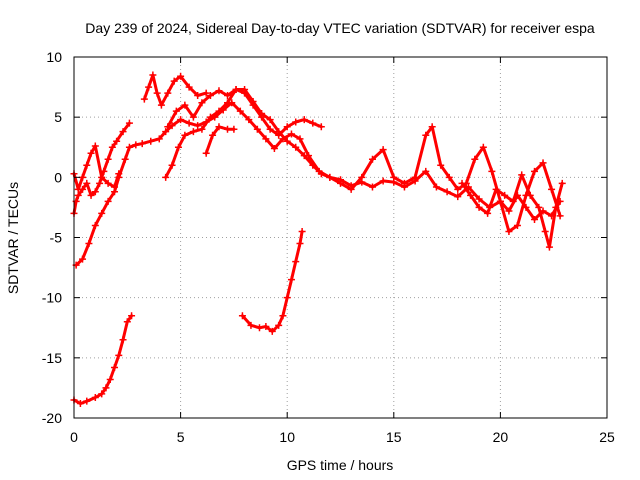  Describe the element at coordinates (52, 358) in the screenshot. I see `y-tick-label: -15` at that location.